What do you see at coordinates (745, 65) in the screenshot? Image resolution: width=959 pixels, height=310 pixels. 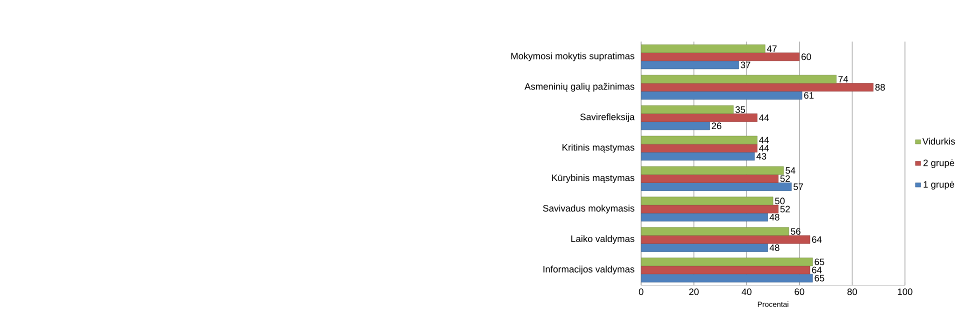 I see `data-label: 37` at bounding box center [745, 65].